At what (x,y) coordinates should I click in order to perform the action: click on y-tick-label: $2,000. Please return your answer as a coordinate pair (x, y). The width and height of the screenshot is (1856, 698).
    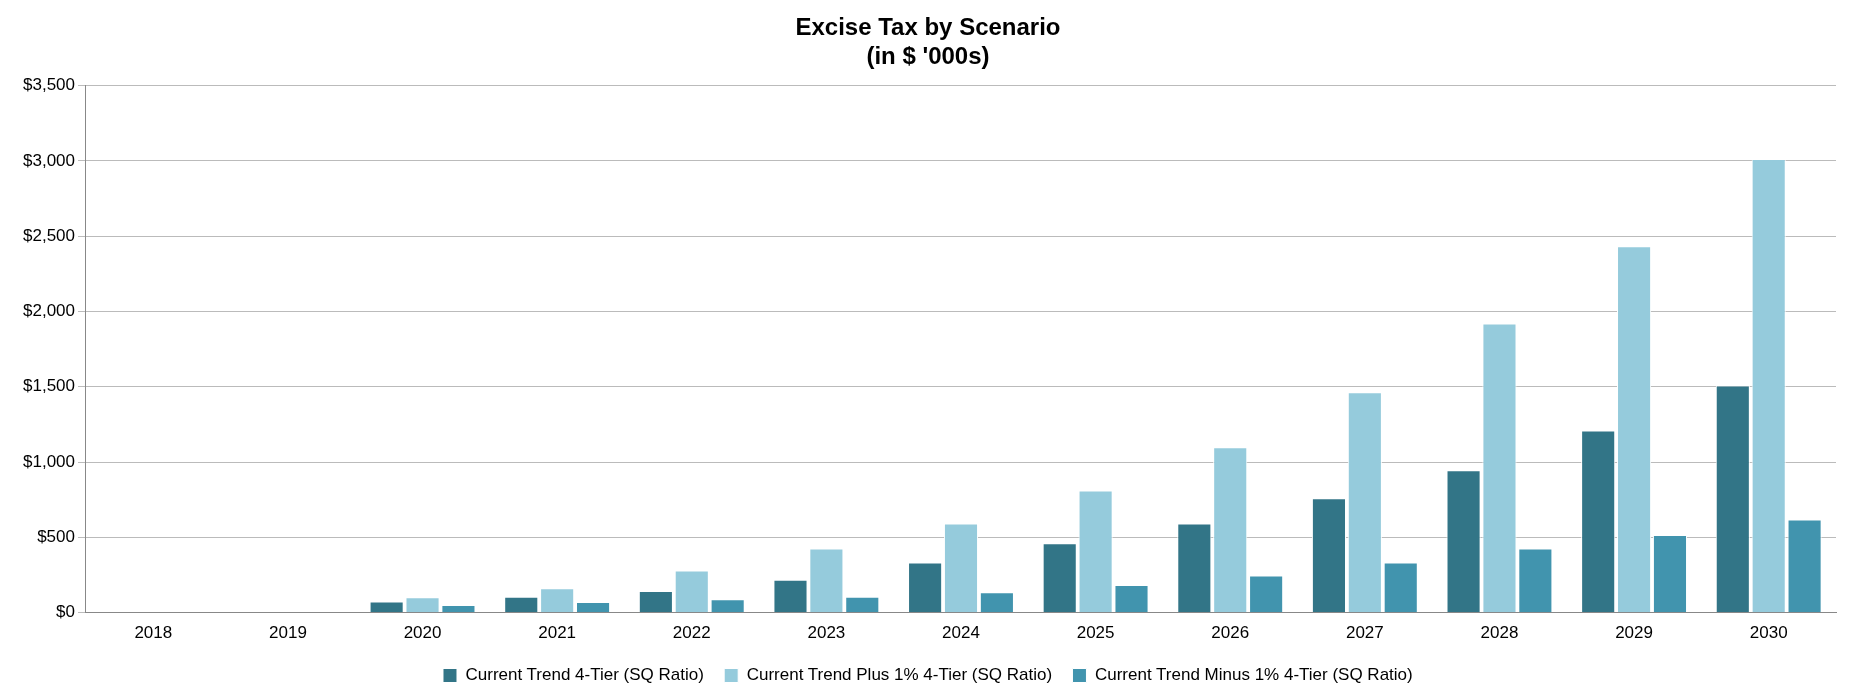
    Looking at the image, I should click on (49, 311).